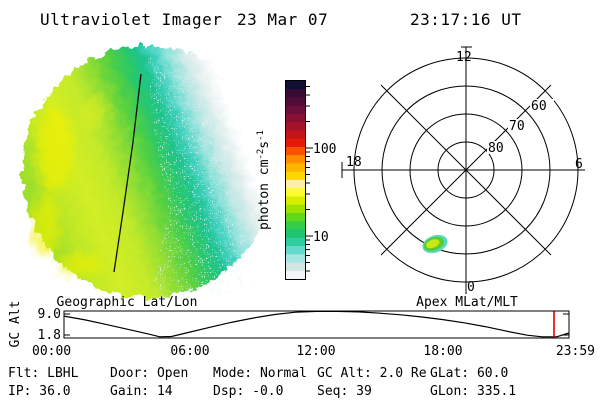 This screenshot has width=600, height=400. Describe the element at coordinates (464, 57) in the screenshot. I see `mlt-label-12: 12` at that location.